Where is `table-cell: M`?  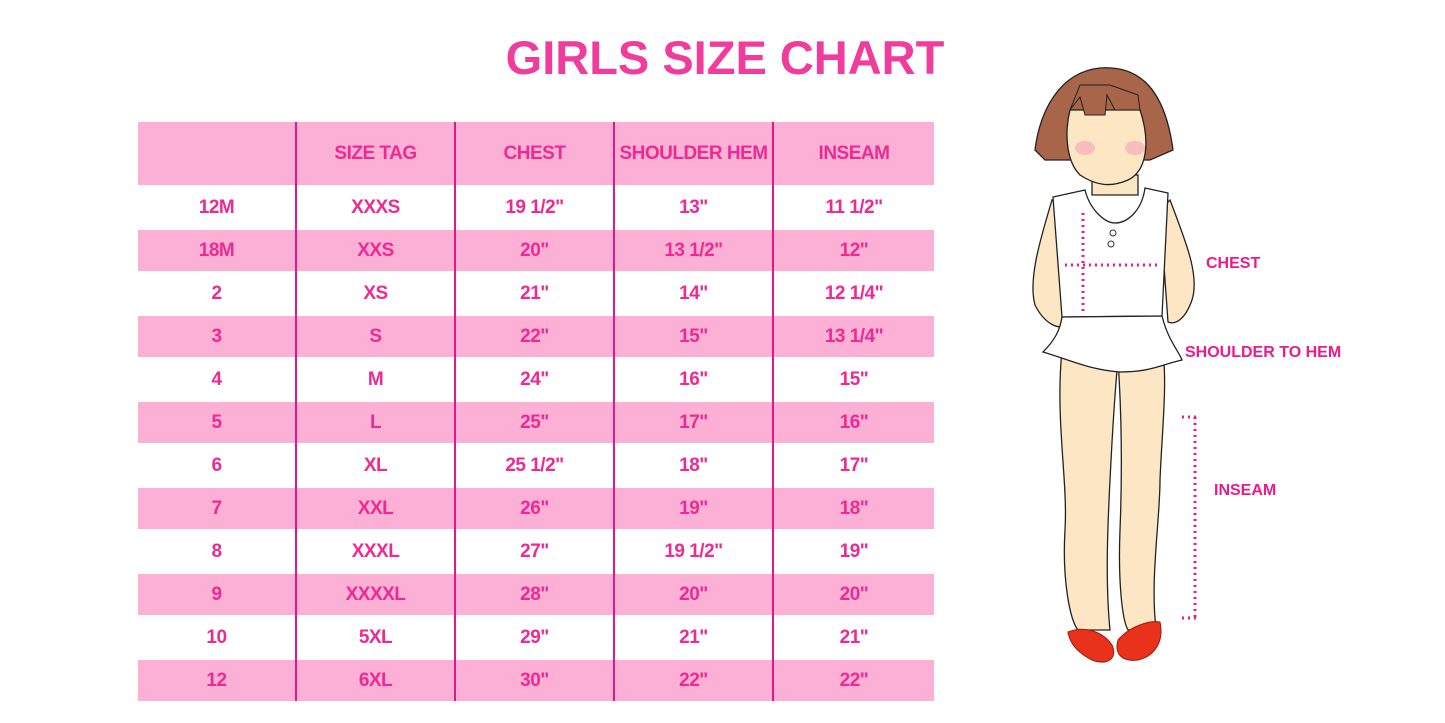 table-cell: M is located at coordinates (375, 379).